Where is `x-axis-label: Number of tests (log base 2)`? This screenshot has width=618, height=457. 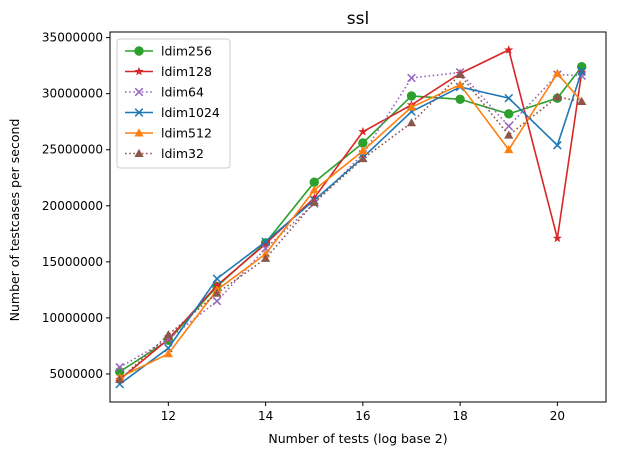 x-axis-label: Number of tests (log base 2) is located at coordinates (357, 438).